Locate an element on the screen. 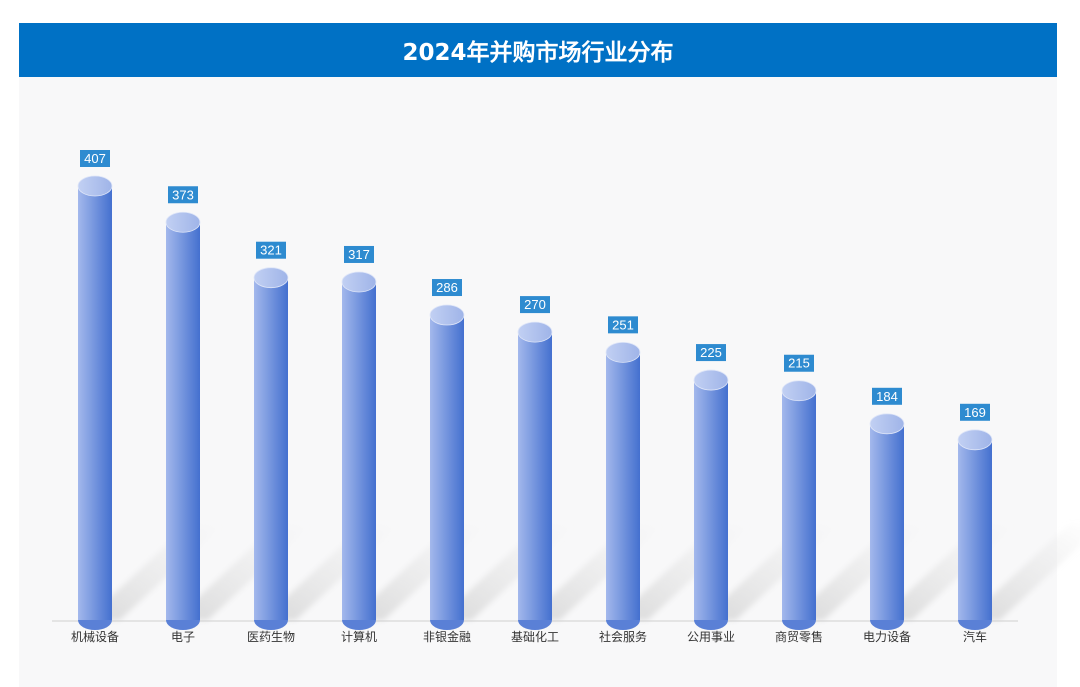 This screenshot has width=1080, height=687. bar: 407 is located at coordinates (95, 390).